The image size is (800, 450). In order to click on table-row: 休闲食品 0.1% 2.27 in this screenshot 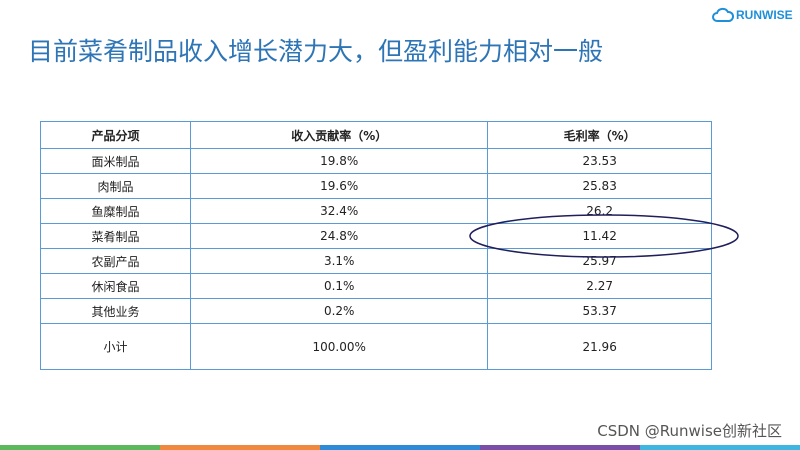, I will do `click(375, 286)`.